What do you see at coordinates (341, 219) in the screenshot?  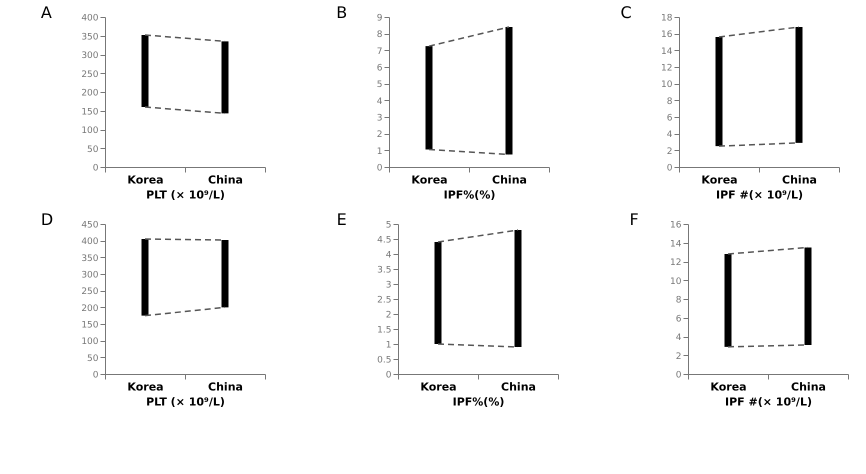 I see `chart-title: E` at bounding box center [341, 219].